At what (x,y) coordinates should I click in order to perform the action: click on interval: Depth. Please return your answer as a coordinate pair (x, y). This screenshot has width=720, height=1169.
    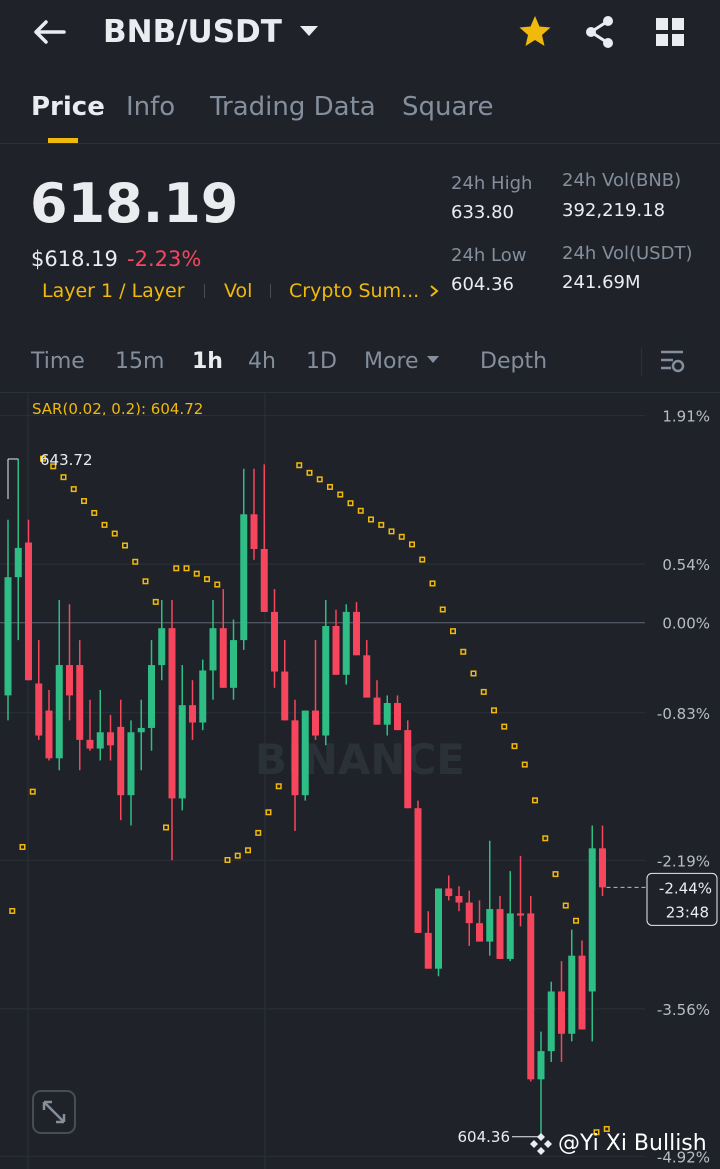
    Looking at the image, I should click on (514, 361).